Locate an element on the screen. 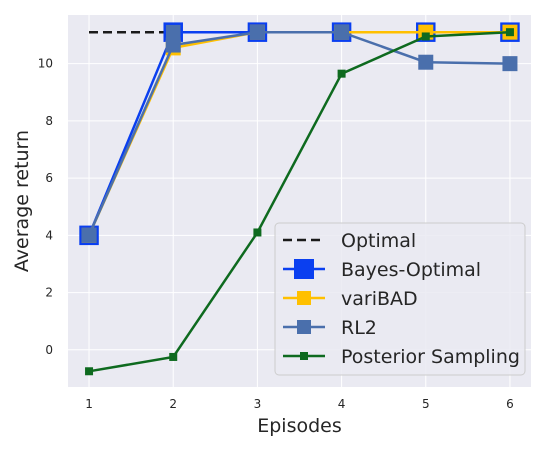  x-tick-label: 1 is located at coordinates (89, 404).